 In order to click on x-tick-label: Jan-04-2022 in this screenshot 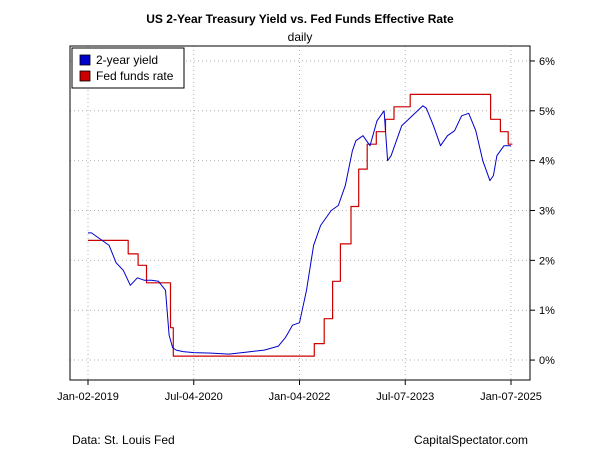, I will do `click(300, 397)`.